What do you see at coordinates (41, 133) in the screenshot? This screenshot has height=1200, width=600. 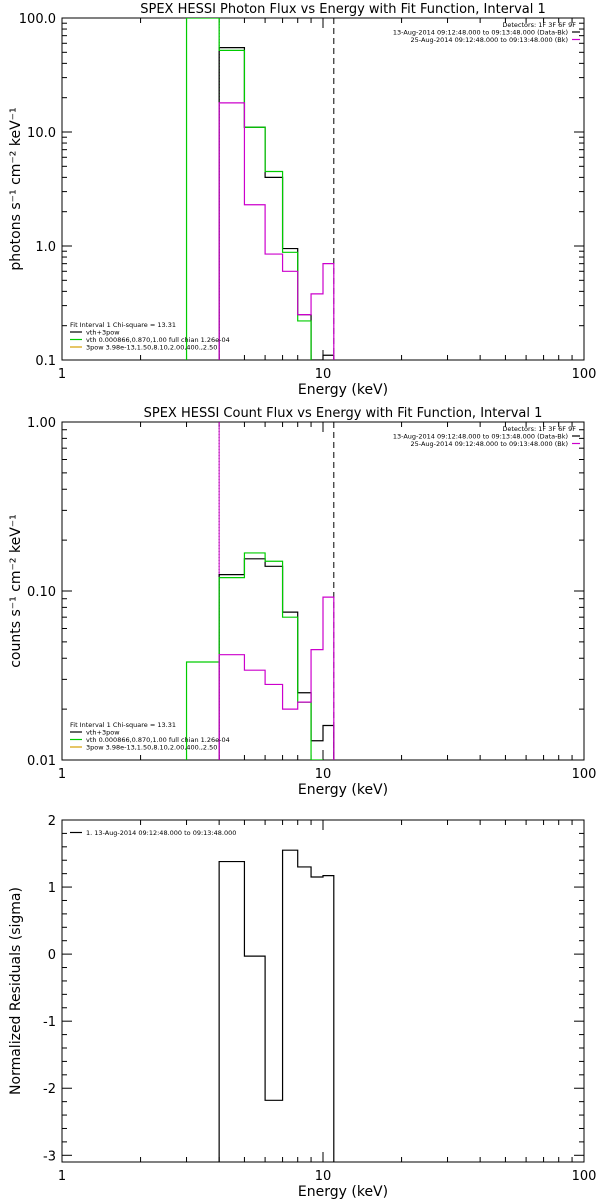 I see `y-tick-label: 10.0` at bounding box center [41, 133].